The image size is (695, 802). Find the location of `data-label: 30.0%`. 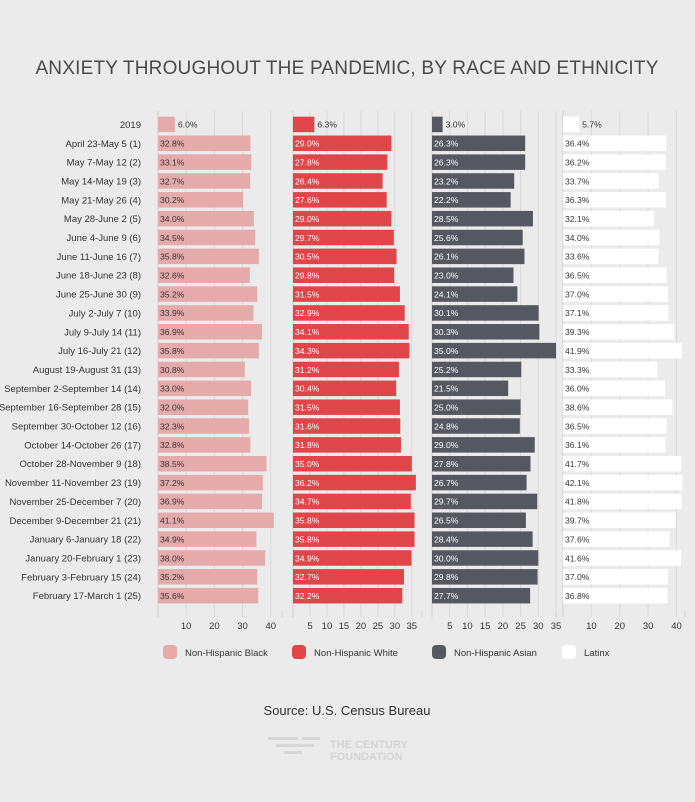

data-label: 30.0% is located at coordinates (446, 558).